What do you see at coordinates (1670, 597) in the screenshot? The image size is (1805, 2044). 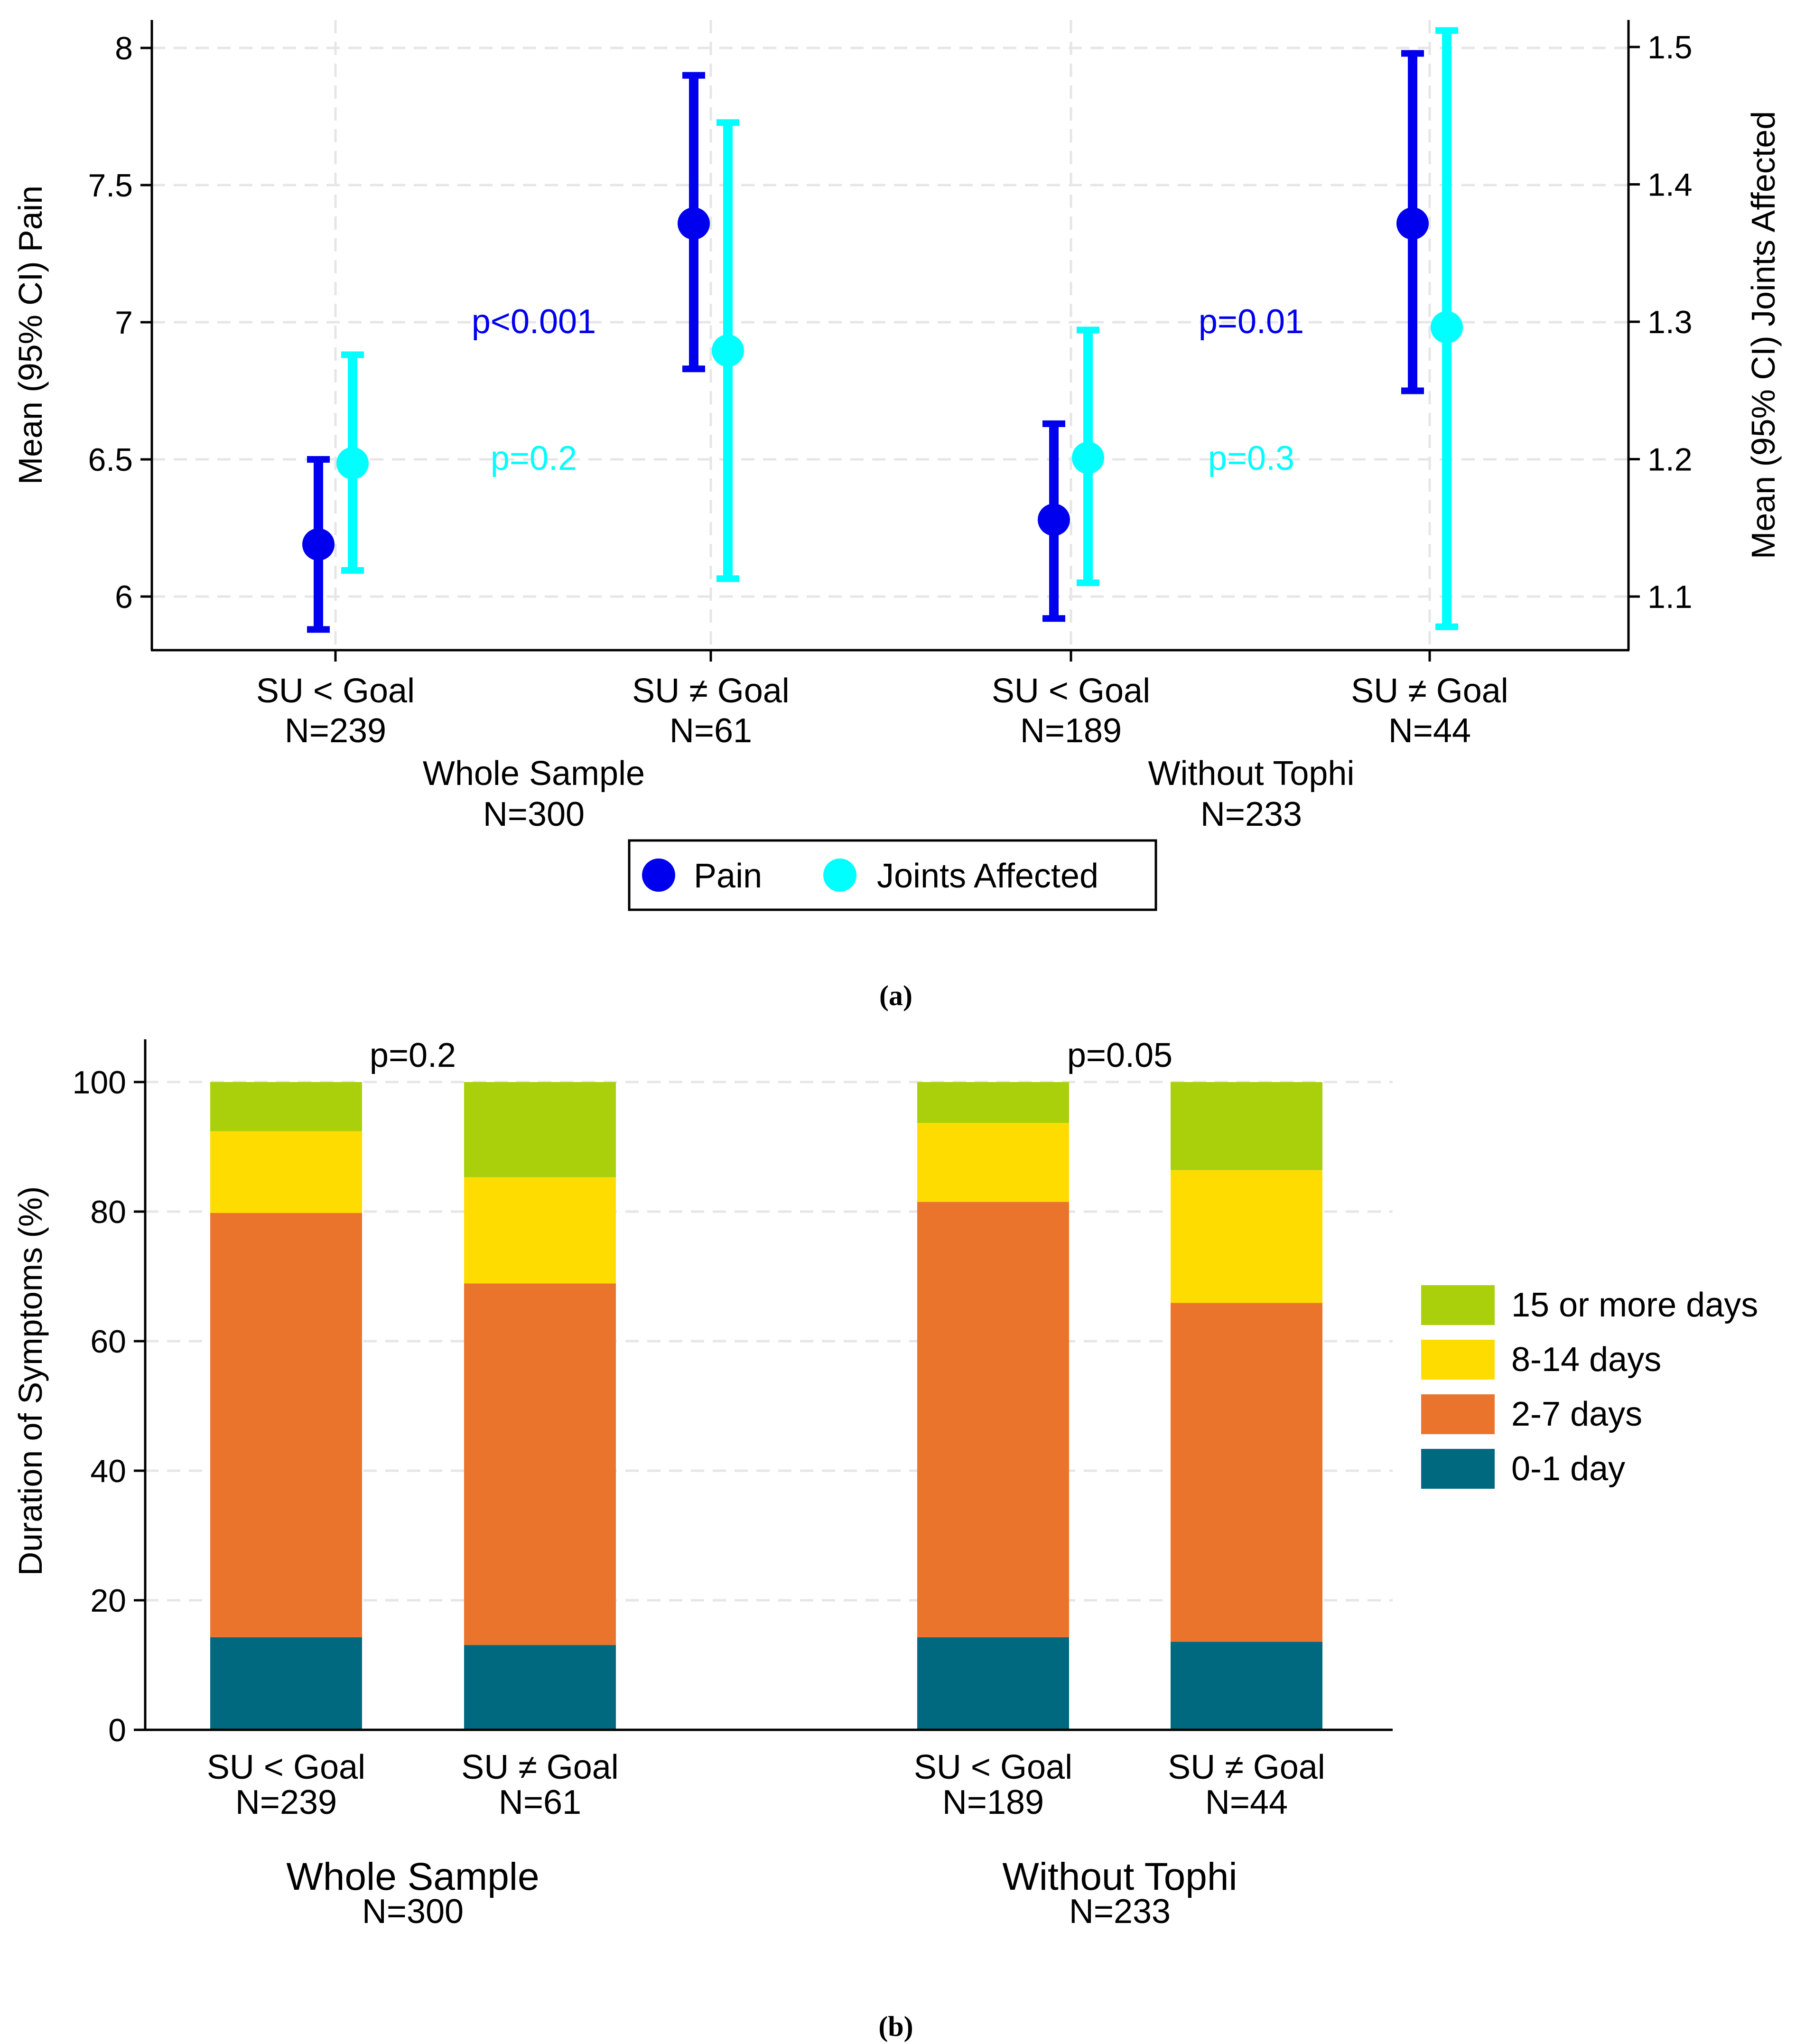 I see `y2-tick-label: 1.1` at bounding box center [1670, 597].